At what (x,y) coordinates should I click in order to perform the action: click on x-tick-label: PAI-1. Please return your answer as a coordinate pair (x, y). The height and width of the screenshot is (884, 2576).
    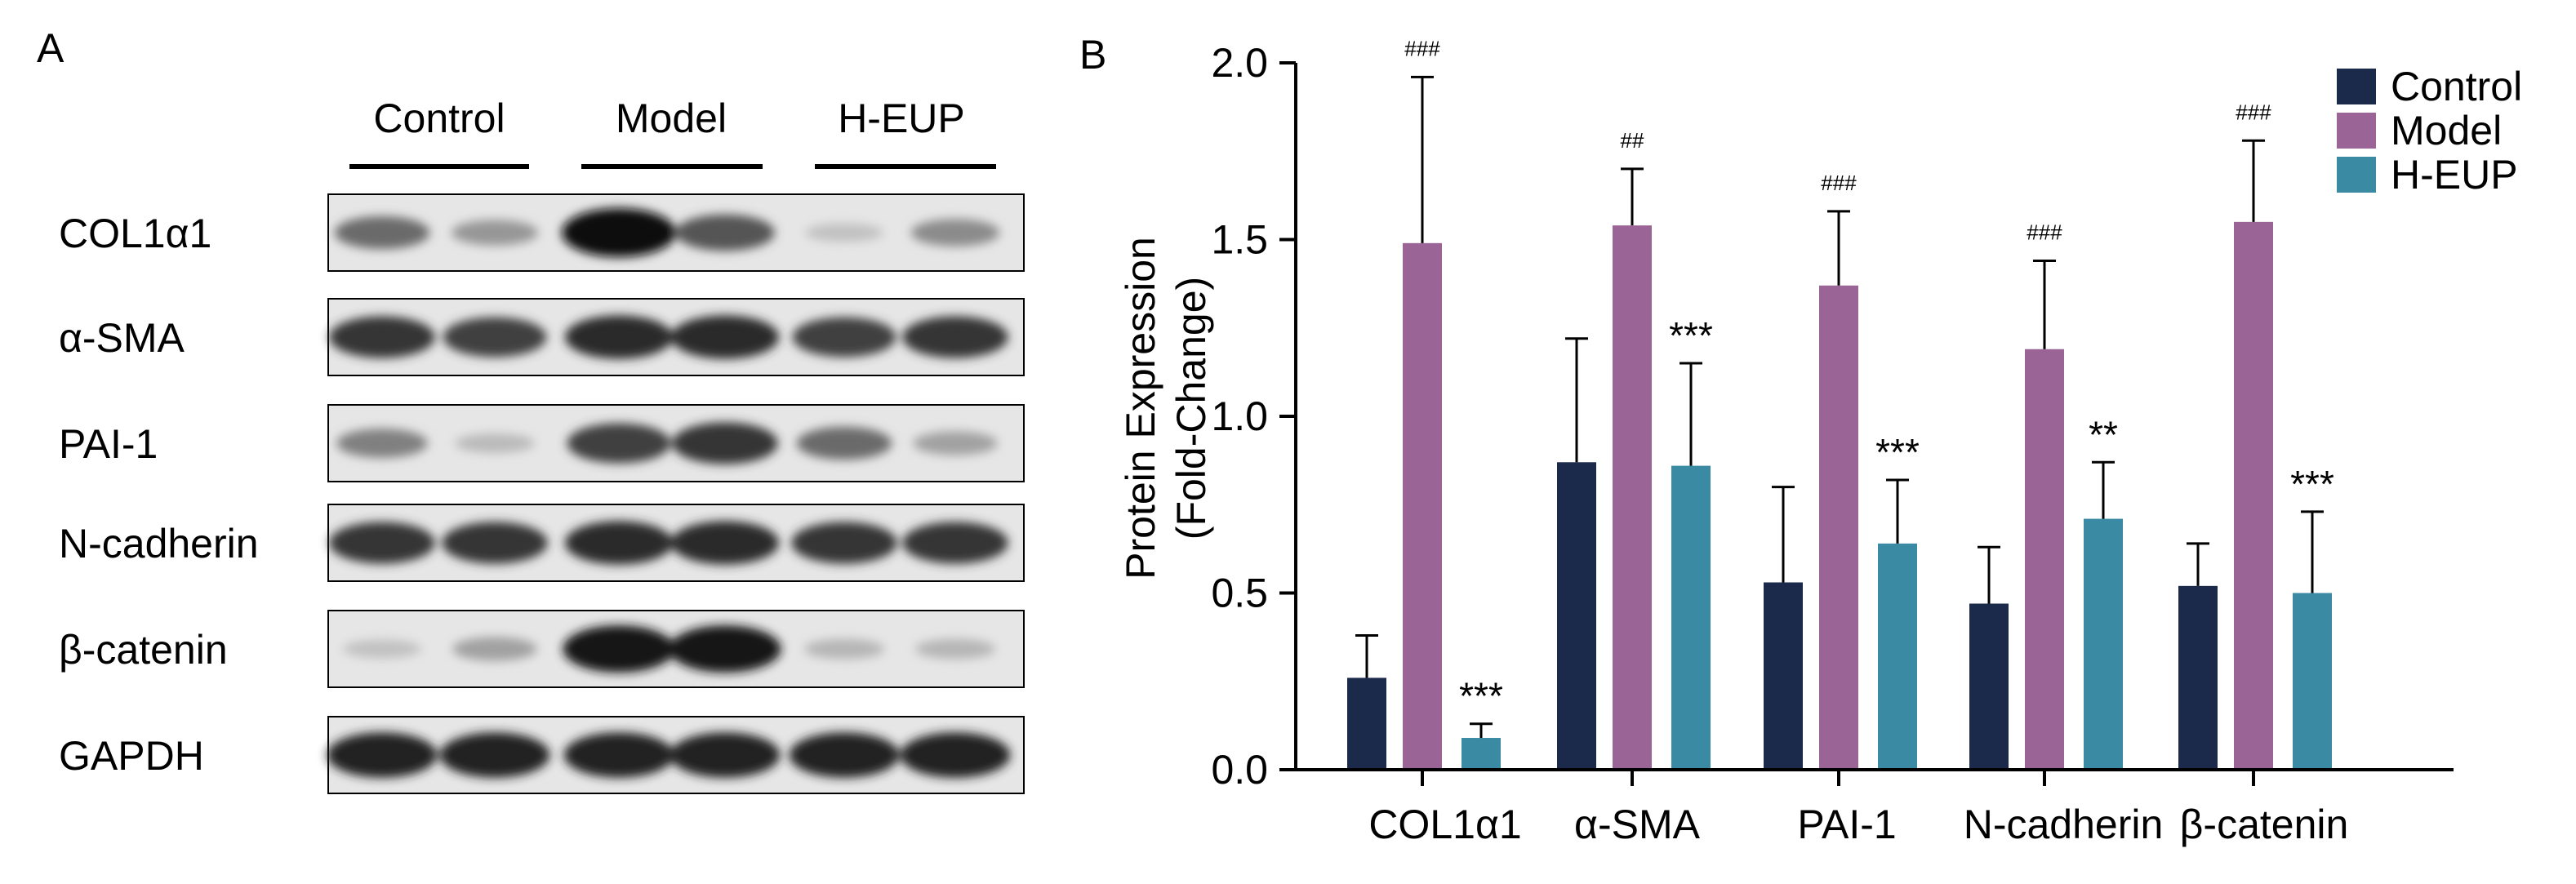
    Looking at the image, I should click on (1847, 824).